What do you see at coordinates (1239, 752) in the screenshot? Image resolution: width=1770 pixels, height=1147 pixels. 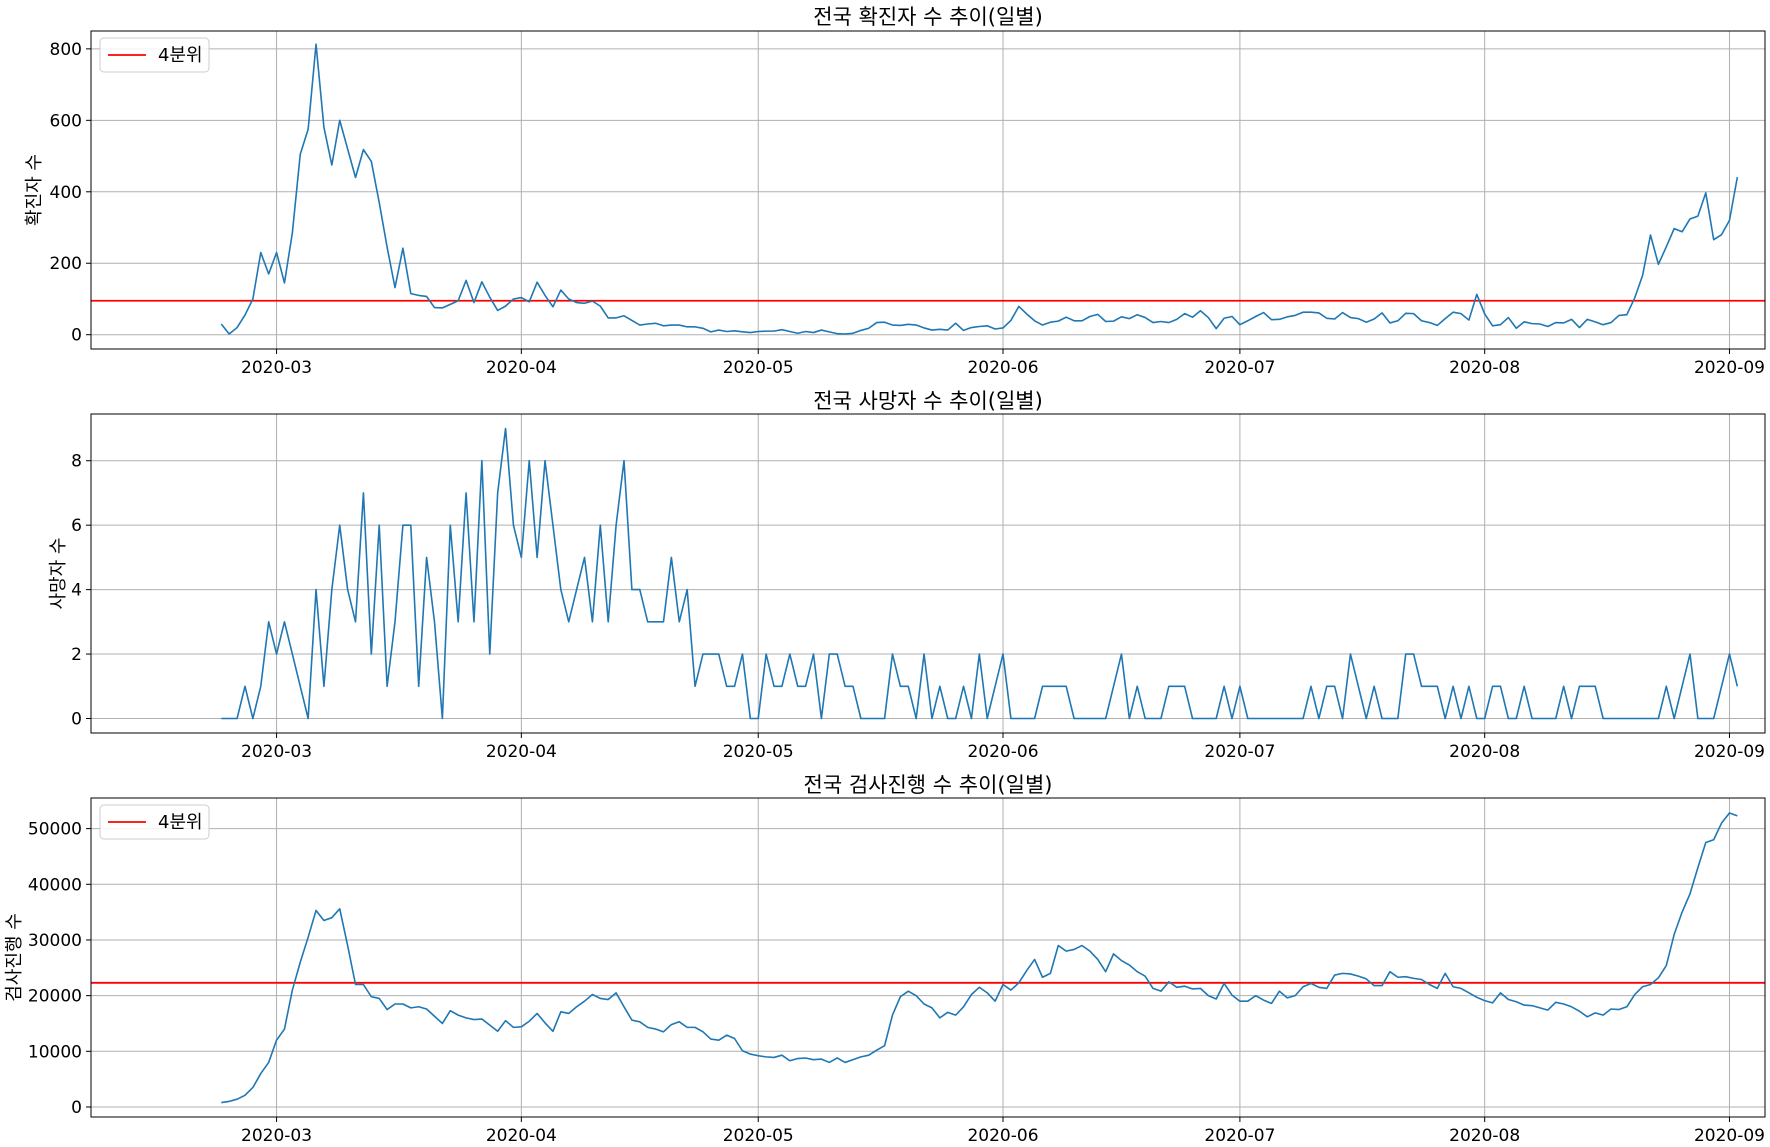 I see `deaths-x-tick-label: 2020-07` at bounding box center [1239, 752].